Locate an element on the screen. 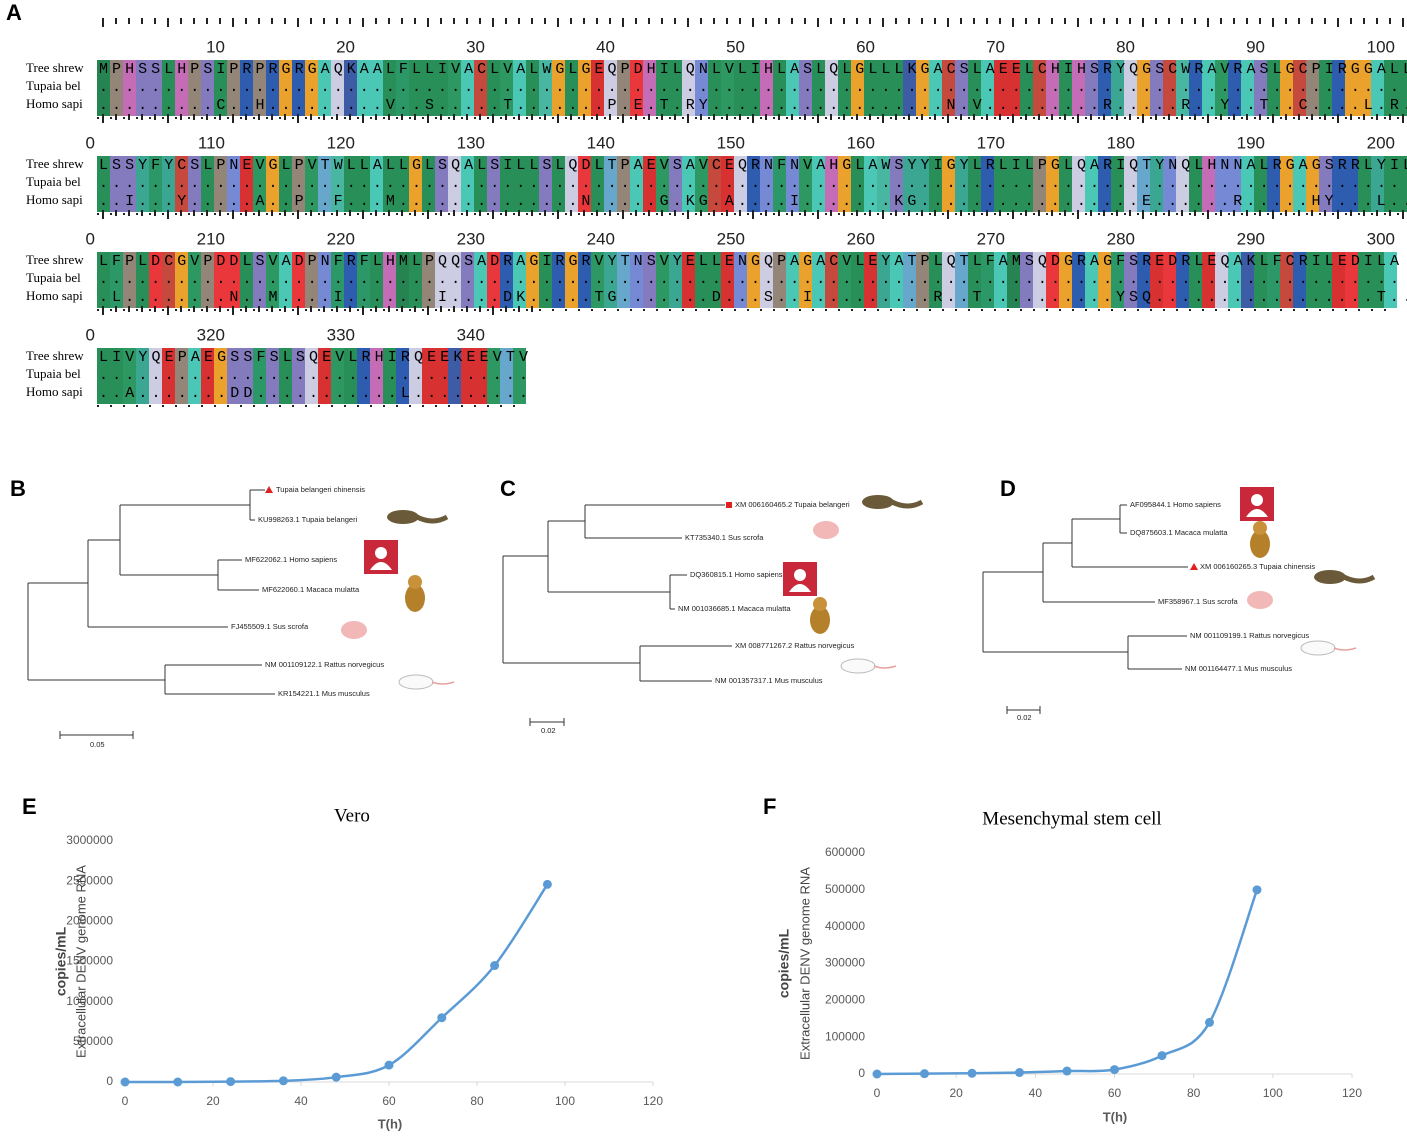  panel-label: F is located at coordinates (769, 806).